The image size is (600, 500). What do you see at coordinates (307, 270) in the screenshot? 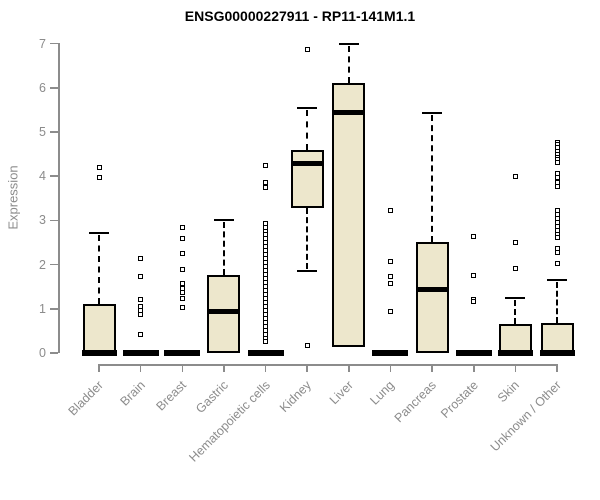
I see `whisker-low-cap` at bounding box center [307, 270].